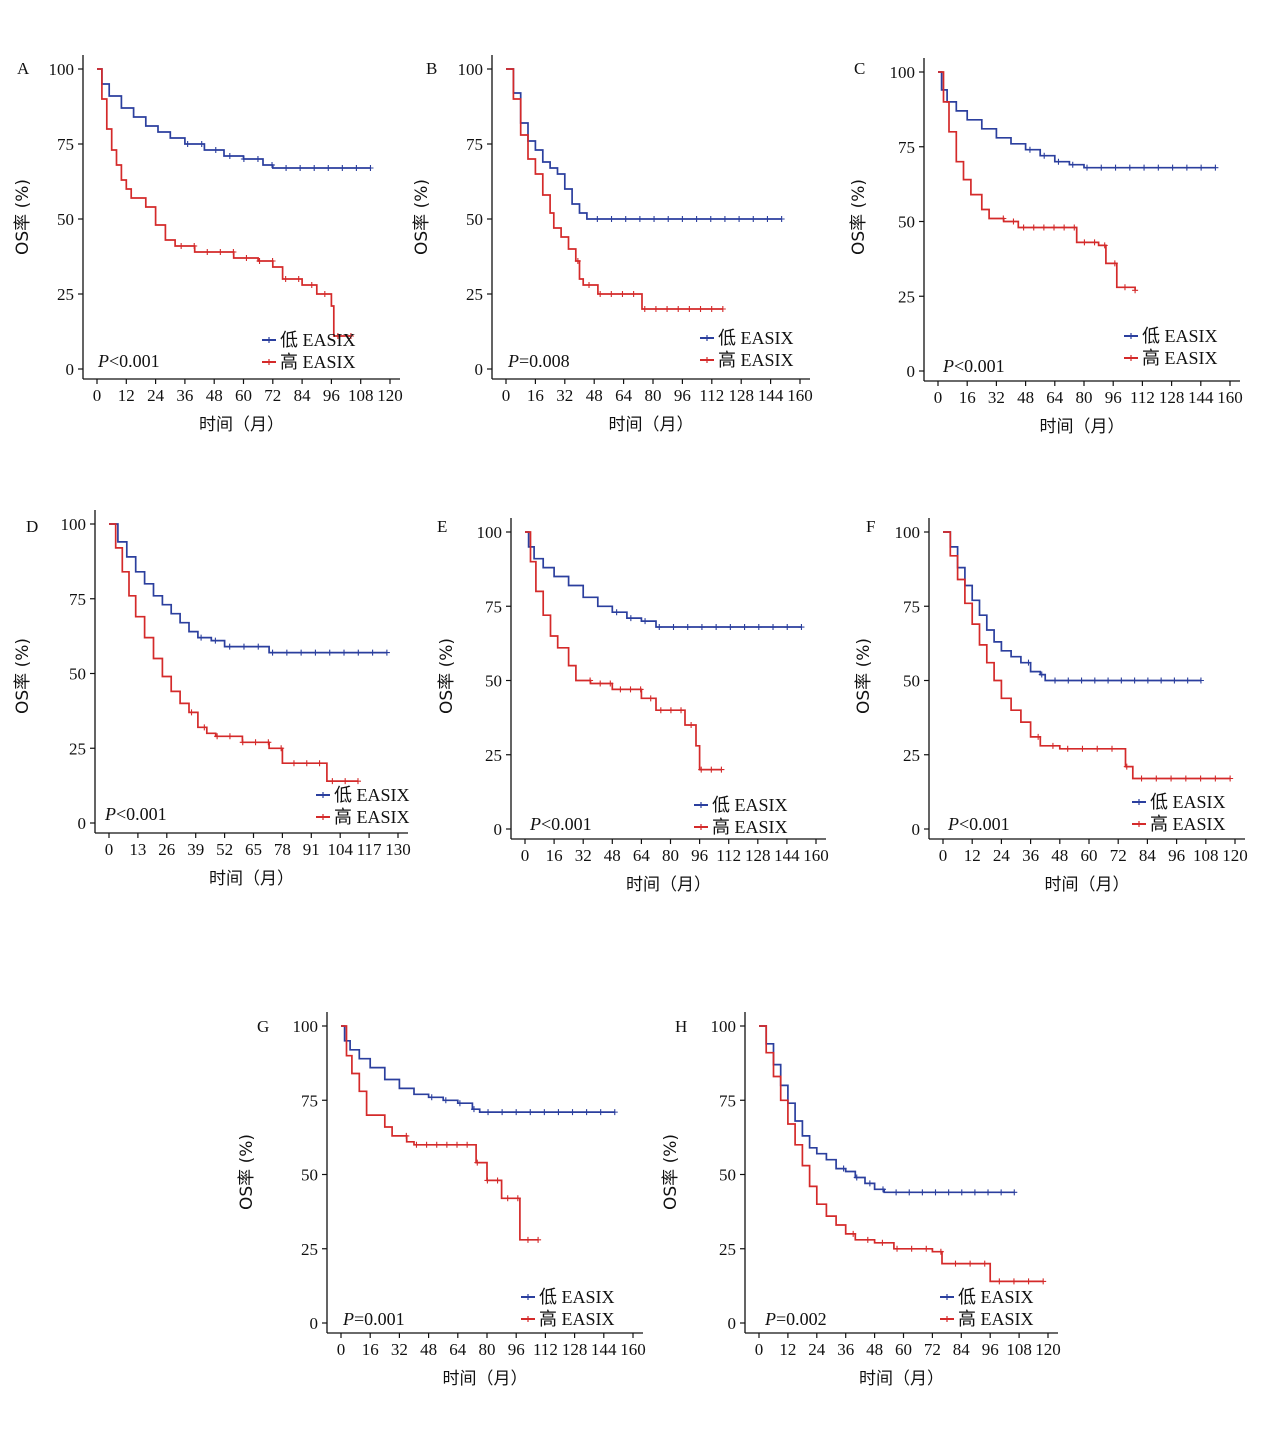  I want to click on x-tick-label: 120, so click(390, 395).